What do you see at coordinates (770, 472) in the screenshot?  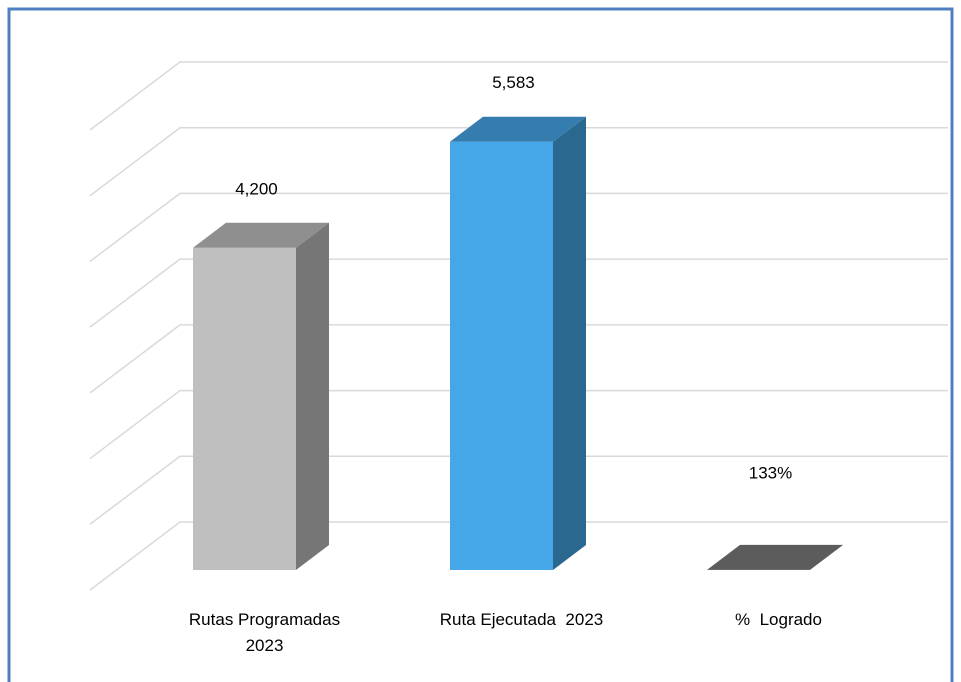 I see `value-label: 133%` at bounding box center [770, 472].